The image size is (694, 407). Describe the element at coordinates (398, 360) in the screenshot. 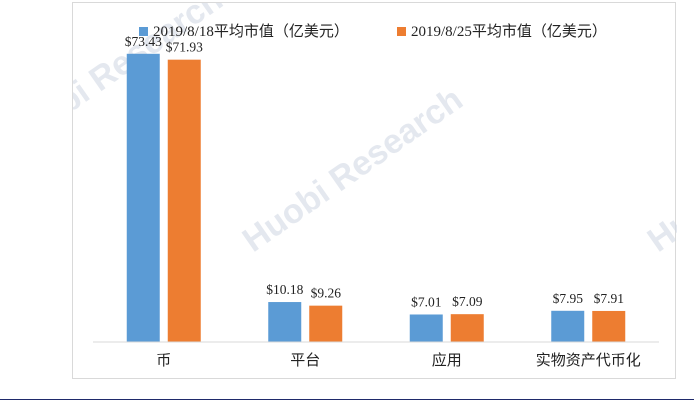

I see `x-tick-labels-group: 币 平台 应用 实物资产代币化` at that location.